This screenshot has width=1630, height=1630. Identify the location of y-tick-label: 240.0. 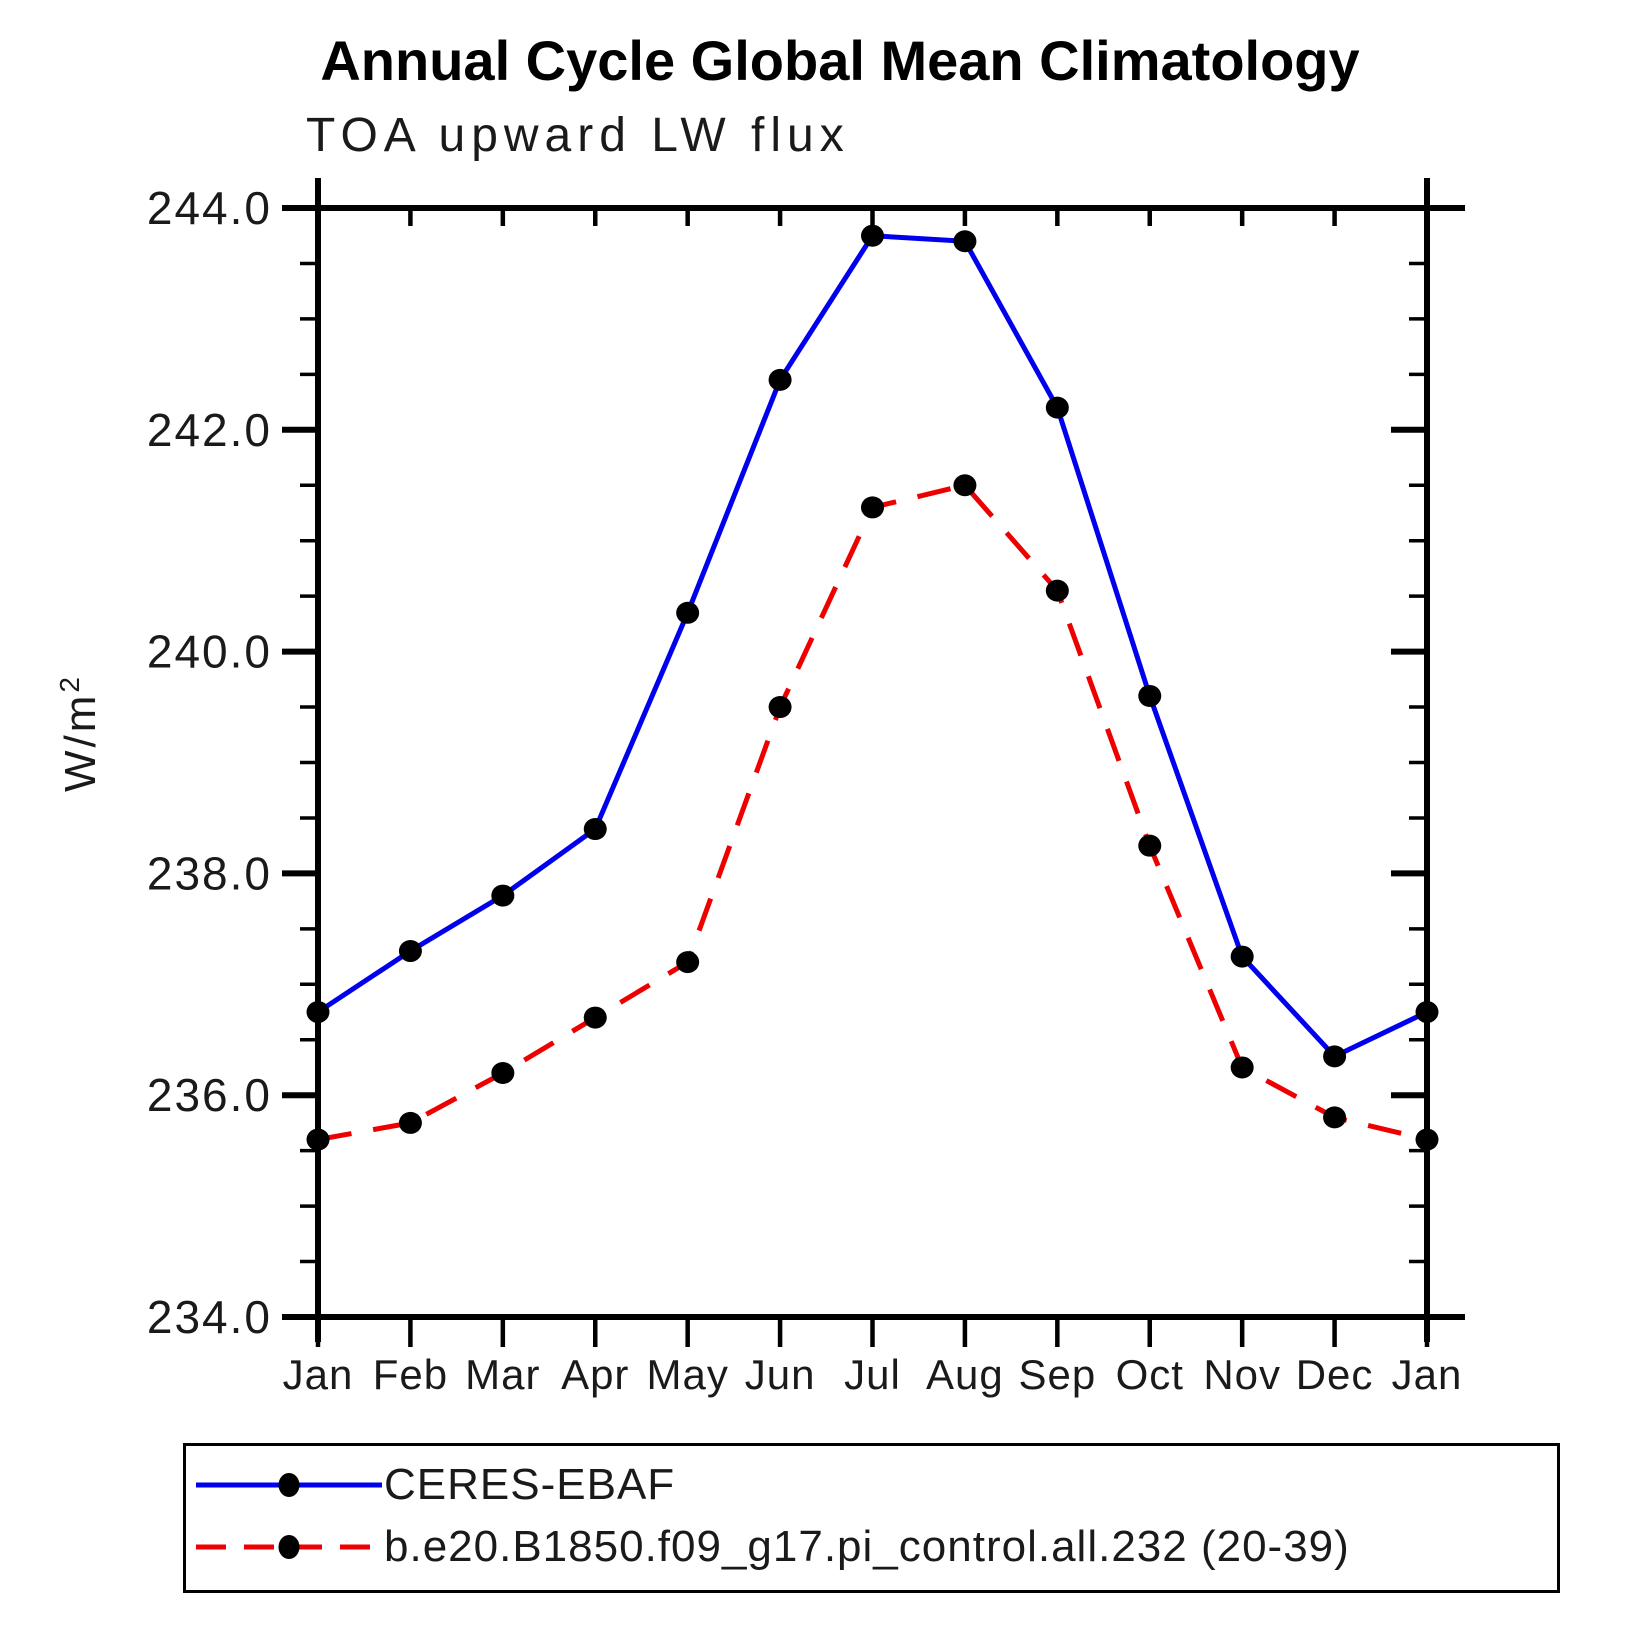
(209, 652).